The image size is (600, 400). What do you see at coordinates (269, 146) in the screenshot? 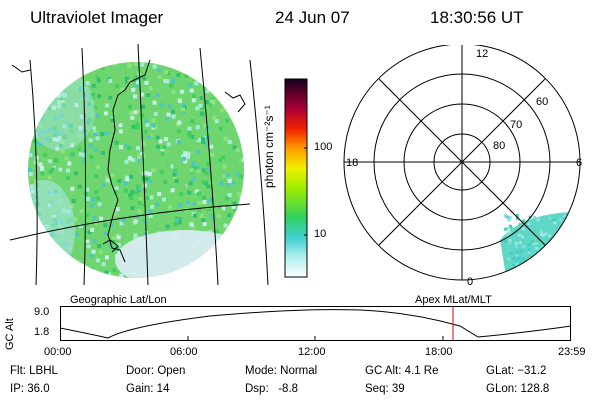
I see `colorbar-unit-label: photon cm⁻²s⁻¹` at bounding box center [269, 146].